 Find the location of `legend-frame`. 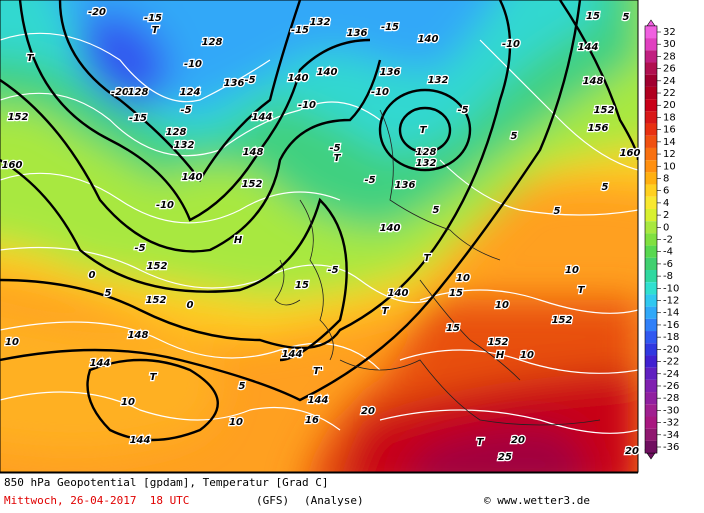

legend-frame is located at coordinates (651, 239).